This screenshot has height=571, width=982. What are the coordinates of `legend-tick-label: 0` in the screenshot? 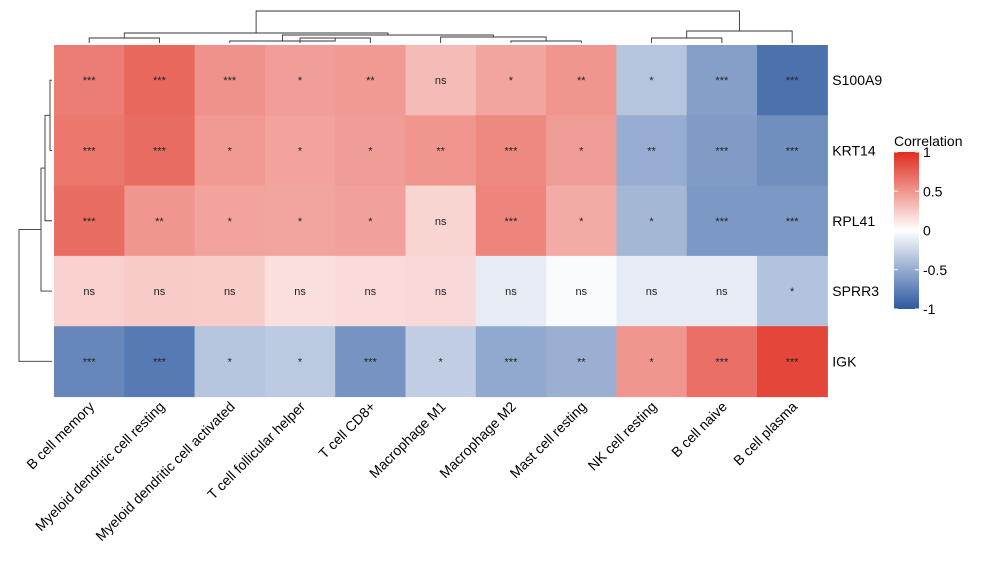 It's located at (927, 231).